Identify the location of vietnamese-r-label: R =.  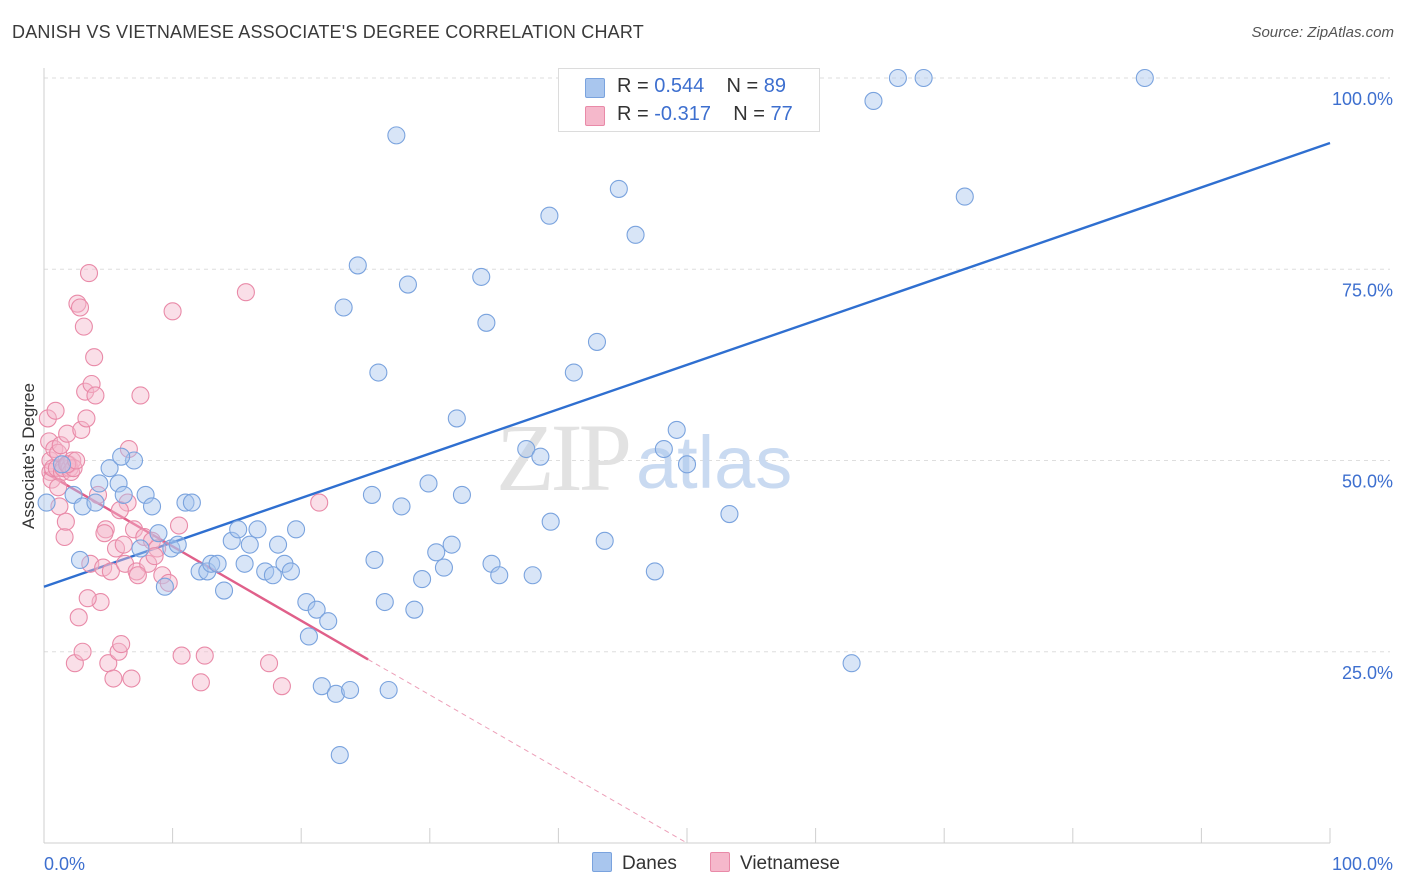
(633, 114).